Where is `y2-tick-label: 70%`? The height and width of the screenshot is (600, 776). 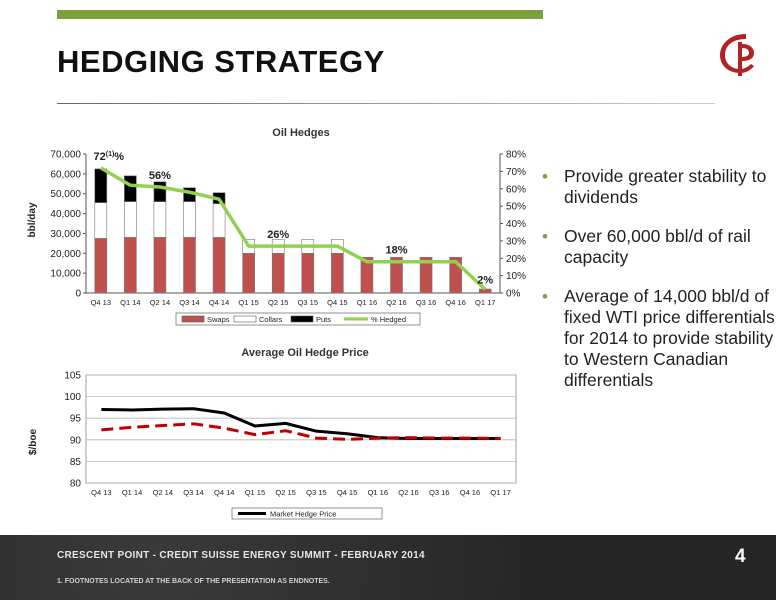 y2-tick-label: 70% is located at coordinates (516, 172).